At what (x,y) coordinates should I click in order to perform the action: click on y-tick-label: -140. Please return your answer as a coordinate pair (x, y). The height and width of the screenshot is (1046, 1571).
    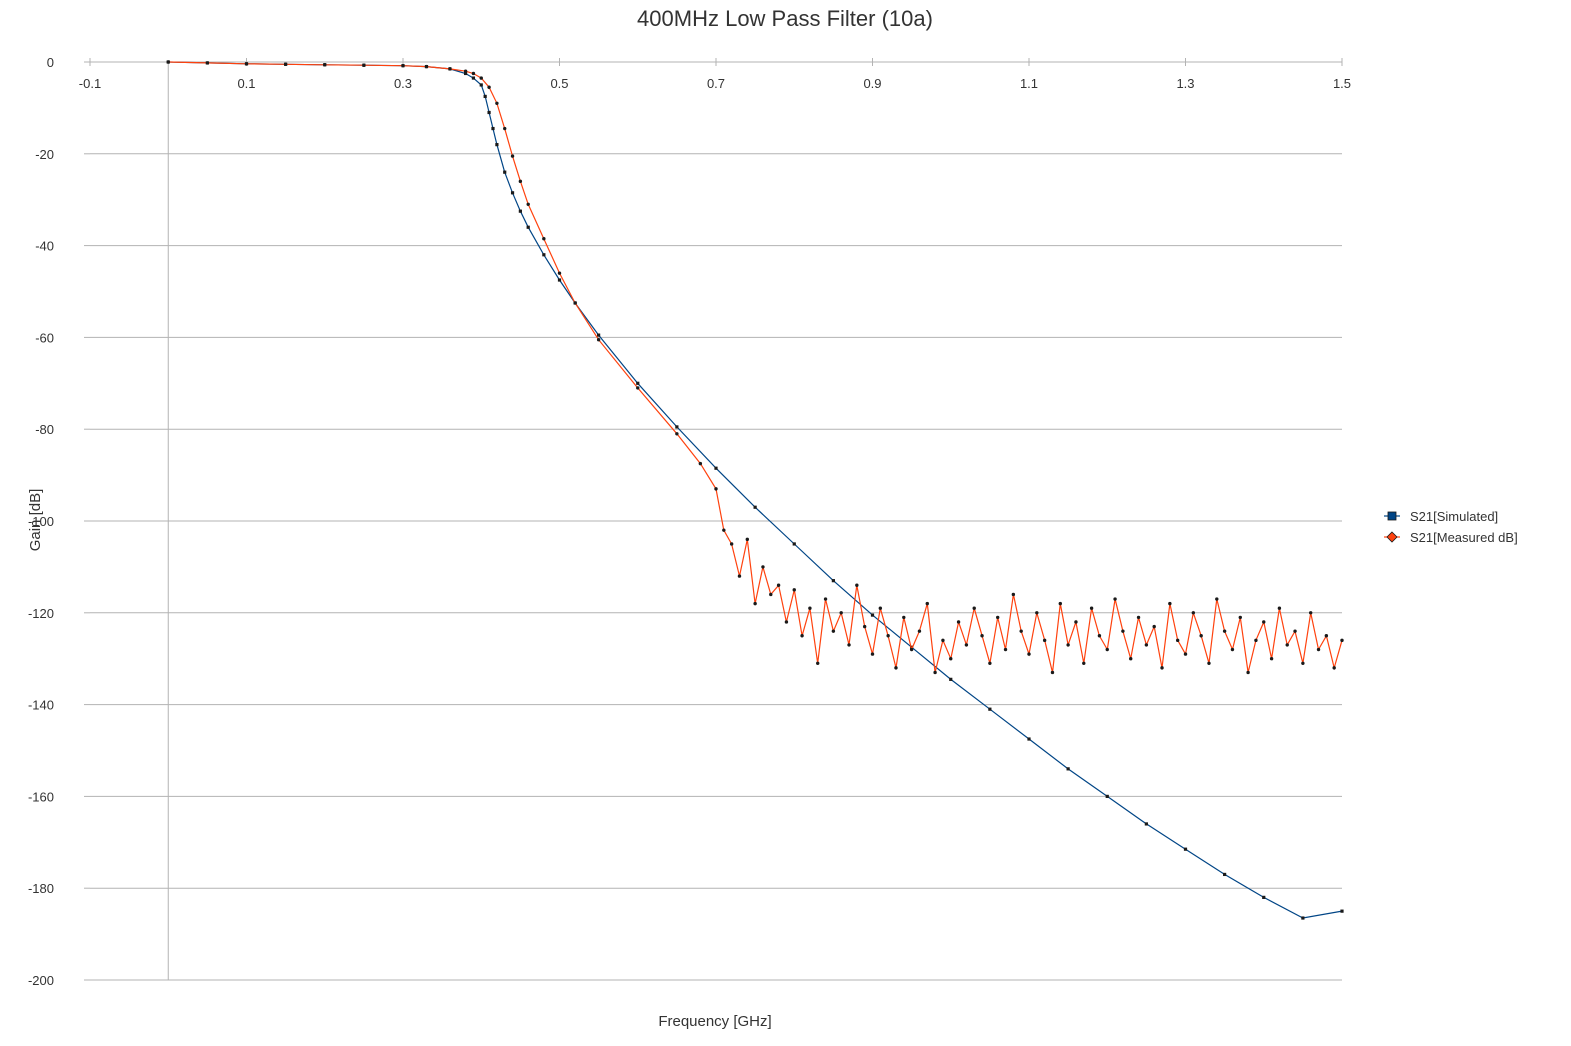
    Looking at the image, I should click on (41, 705).